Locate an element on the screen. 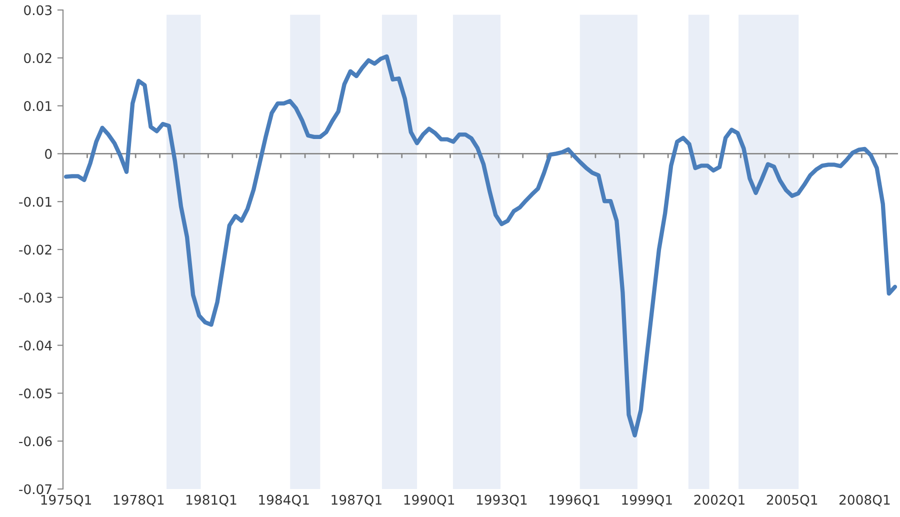 Image resolution: width=900 pixels, height=517 pixels. x-tick-label: 2002Q1 is located at coordinates (719, 500).